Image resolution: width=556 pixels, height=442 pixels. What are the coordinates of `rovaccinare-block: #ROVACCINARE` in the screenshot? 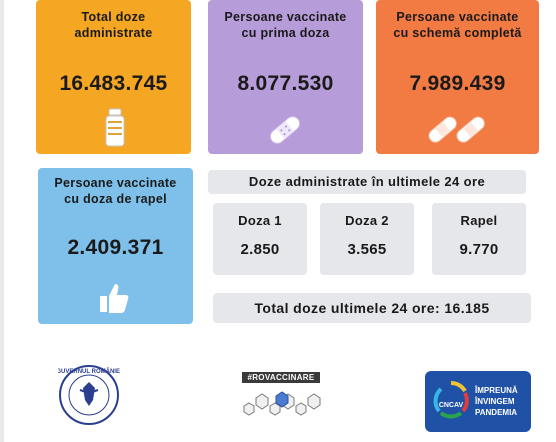 It's located at (280, 395).